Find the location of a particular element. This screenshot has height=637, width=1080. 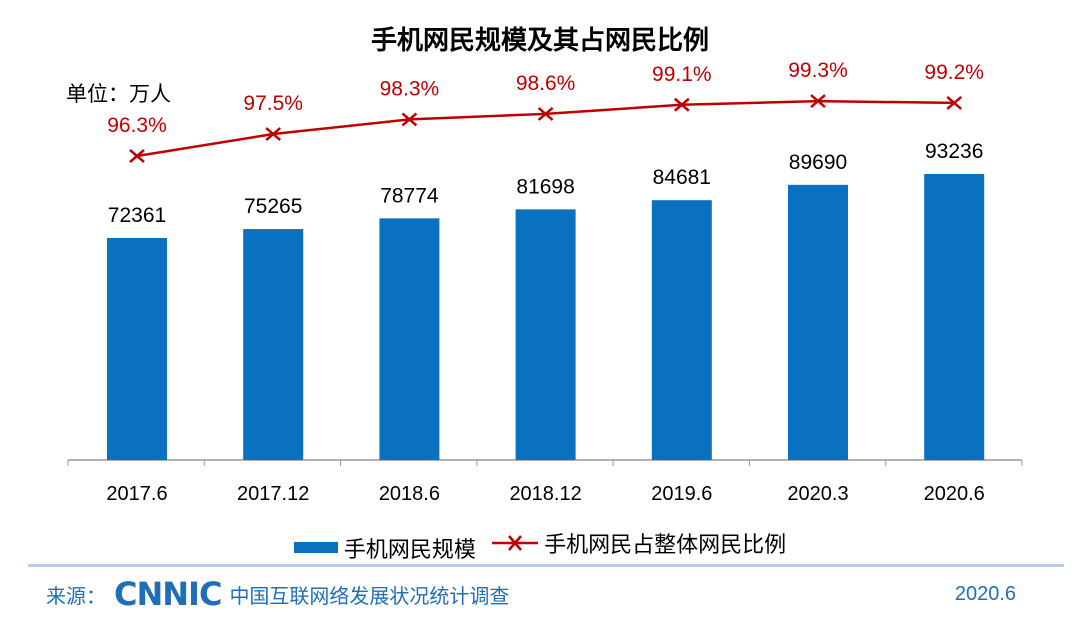

bar-value-label: 72361 is located at coordinates (137, 215).